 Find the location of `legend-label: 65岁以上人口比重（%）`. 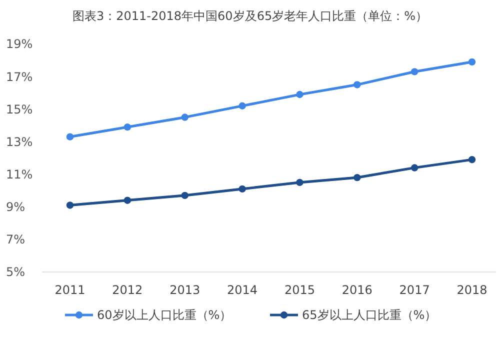

legend-label: 65岁以上人口比重（%） is located at coordinates (369, 315).